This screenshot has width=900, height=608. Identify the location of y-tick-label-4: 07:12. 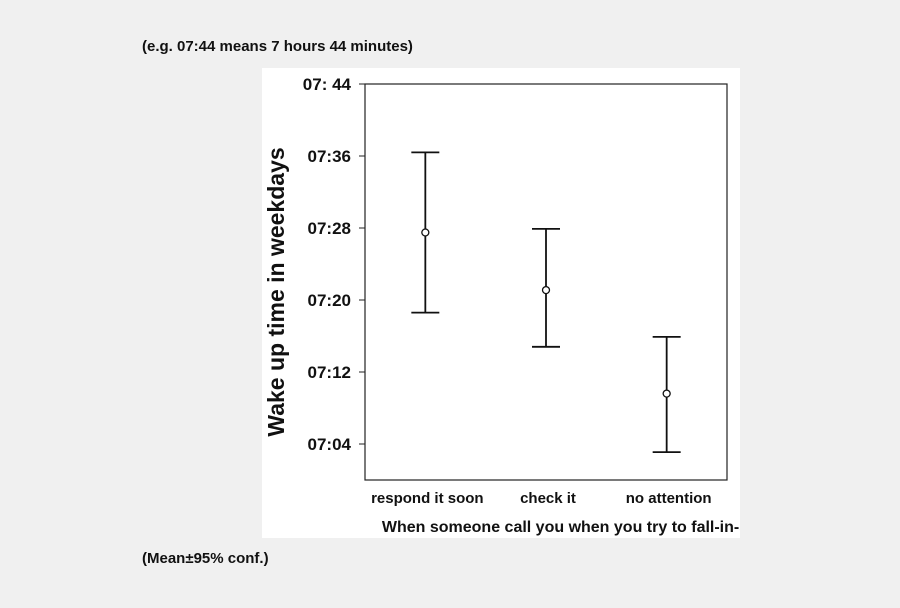
(329, 372).